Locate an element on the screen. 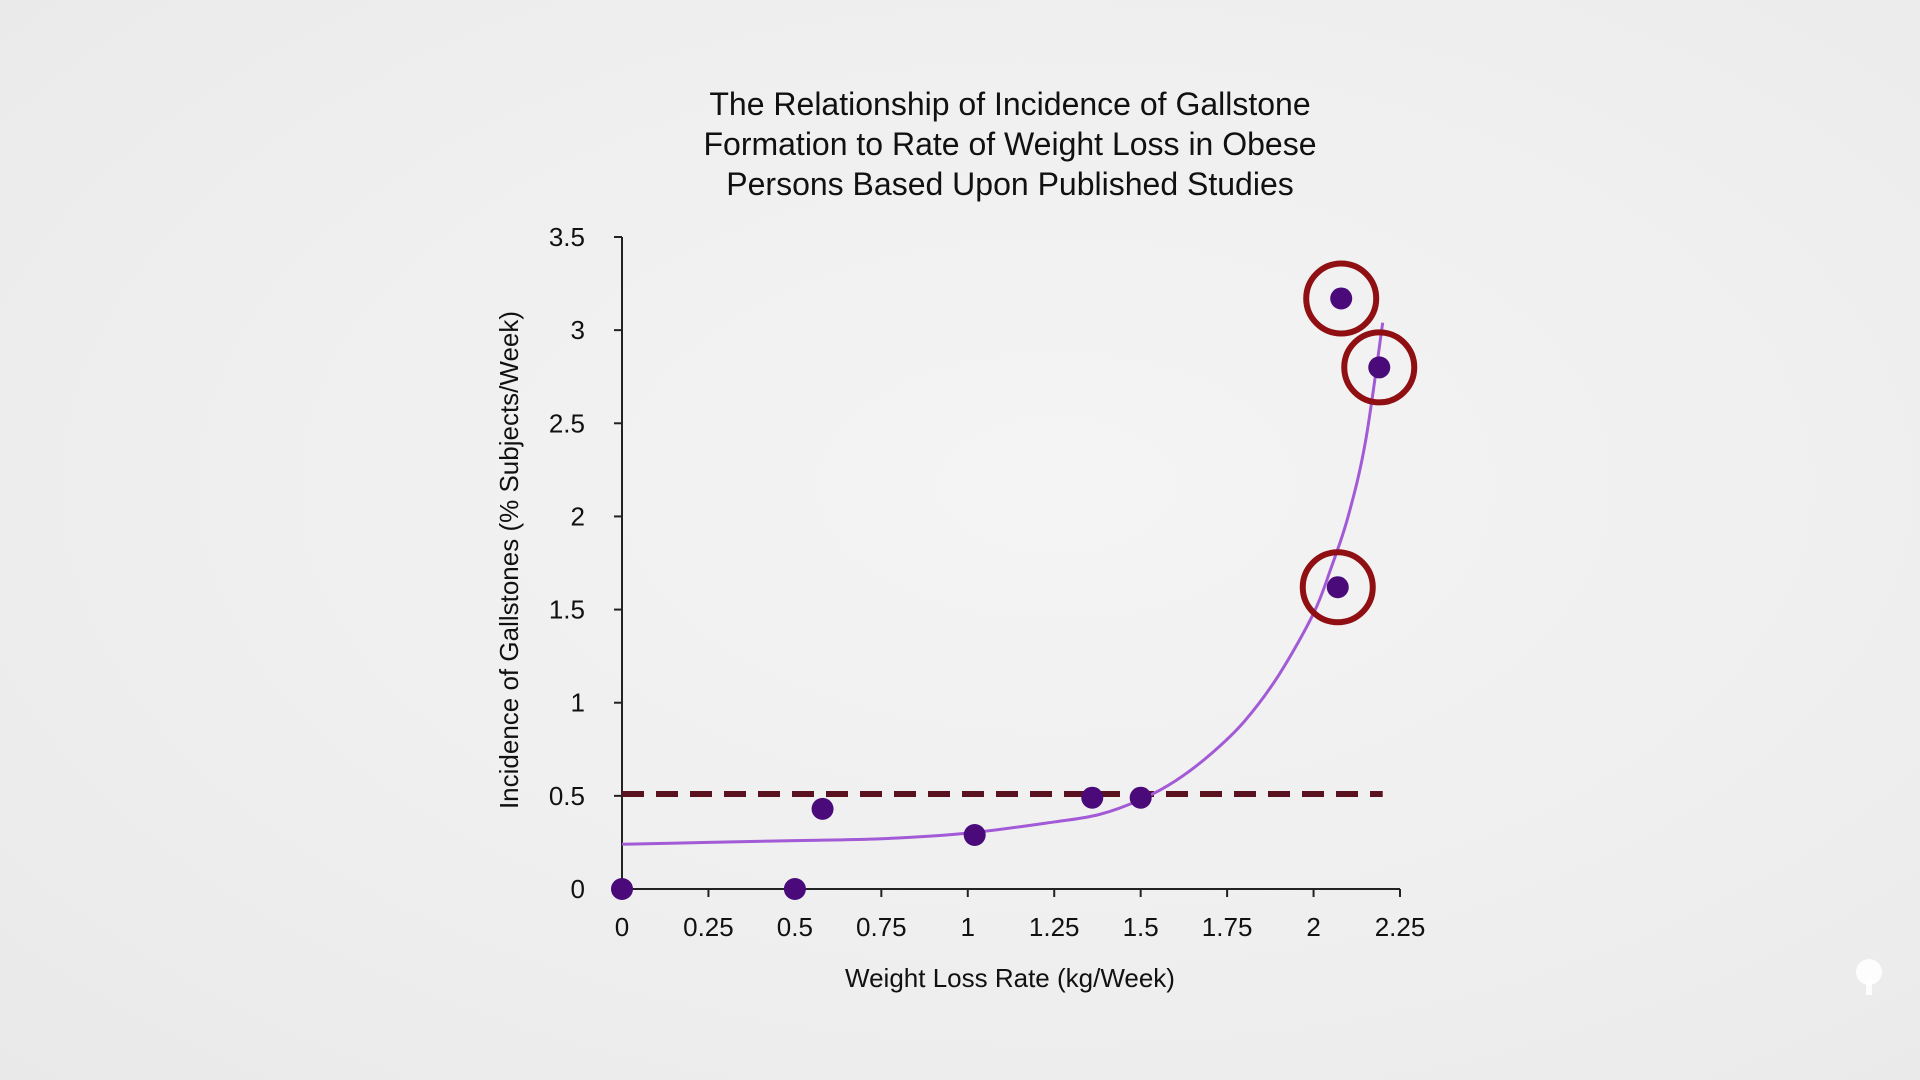 The image size is (1920, 1080). x-tick-label: 1.75 is located at coordinates (1227, 927).